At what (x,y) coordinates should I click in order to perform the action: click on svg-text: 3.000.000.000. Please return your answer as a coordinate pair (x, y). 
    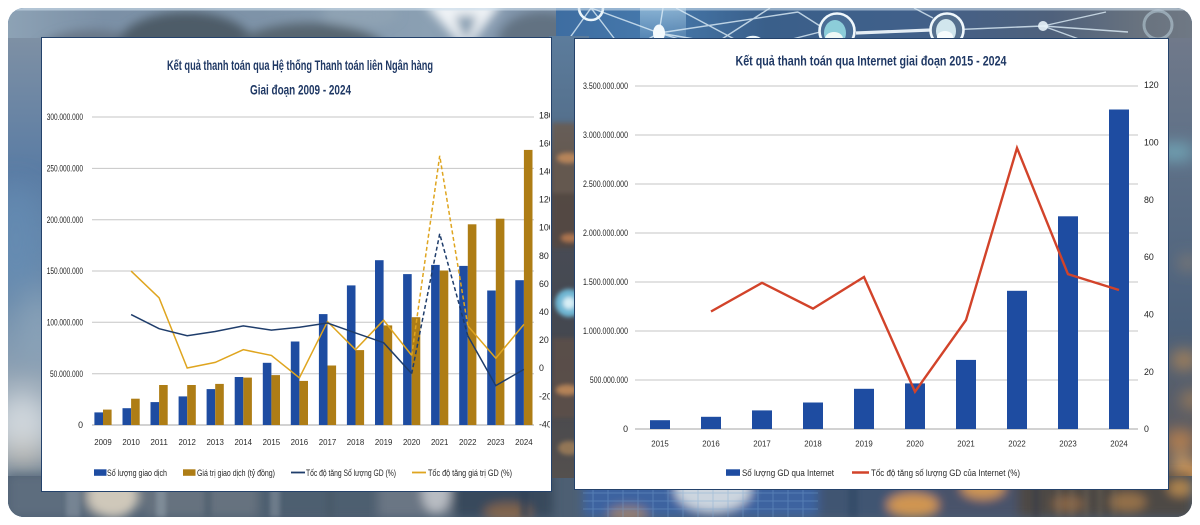
    Looking at the image, I should click on (605, 135).